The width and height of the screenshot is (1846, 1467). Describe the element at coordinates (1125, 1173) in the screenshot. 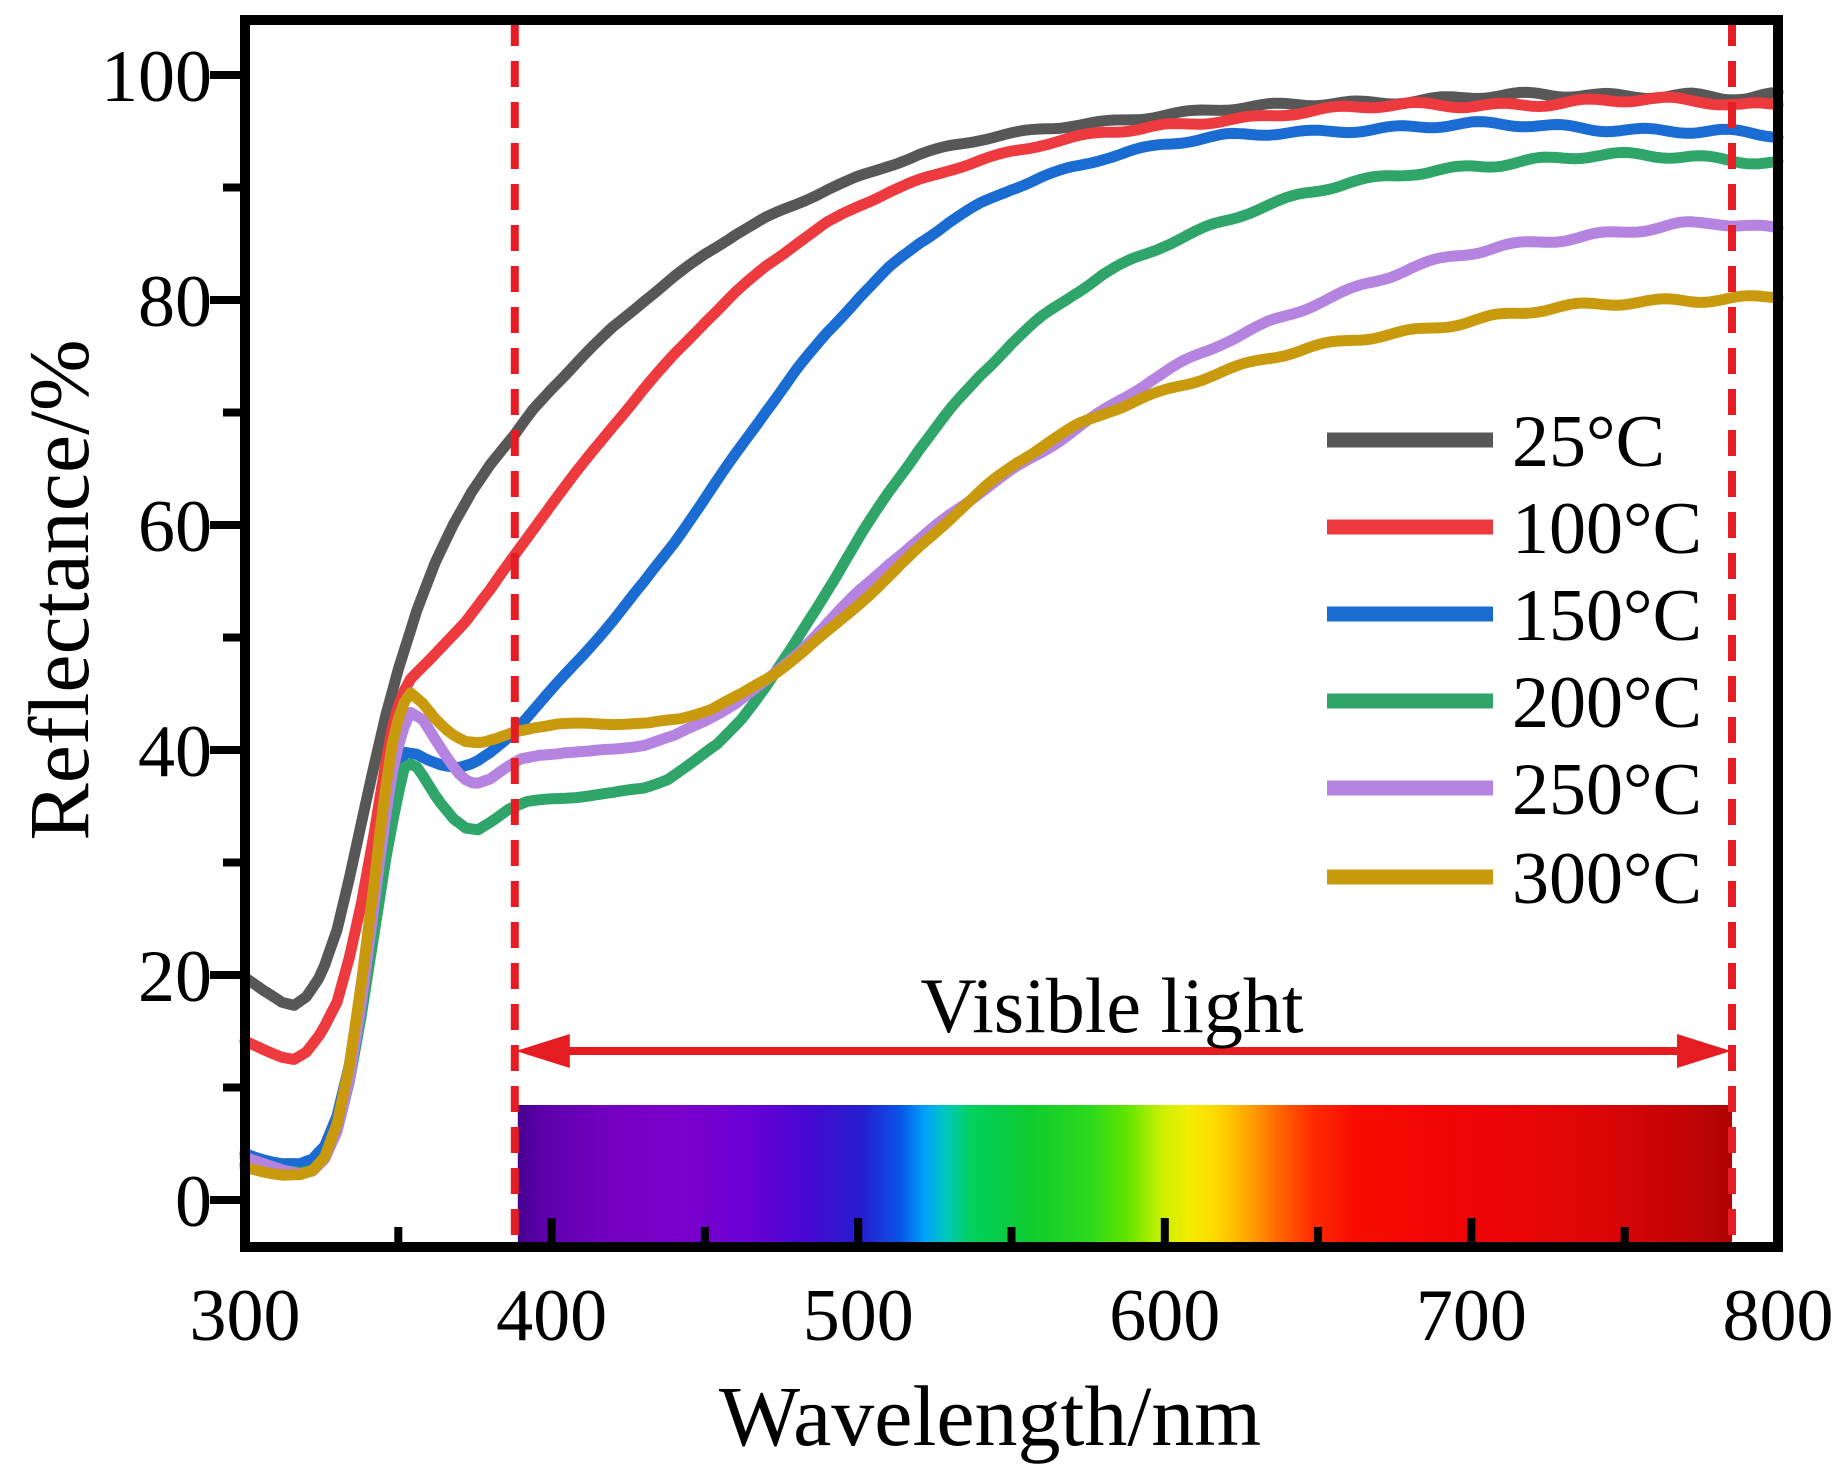

I see `visible-spectrum-bar` at that location.